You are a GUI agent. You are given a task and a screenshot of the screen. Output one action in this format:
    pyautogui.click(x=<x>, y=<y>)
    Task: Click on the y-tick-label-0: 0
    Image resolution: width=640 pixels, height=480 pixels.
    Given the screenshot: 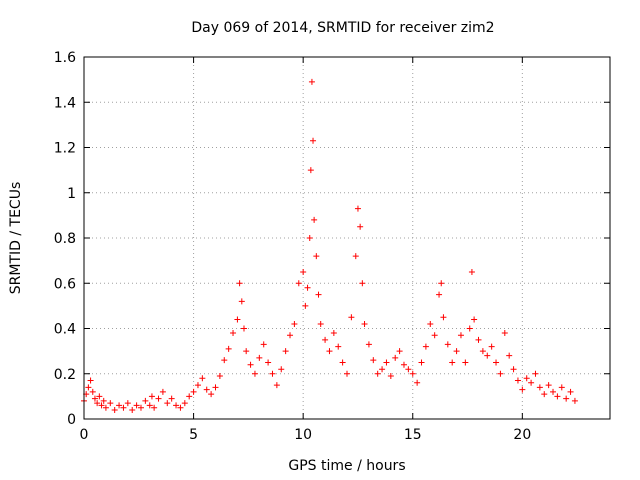 What is the action you would take?
    pyautogui.click(x=71, y=420)
    